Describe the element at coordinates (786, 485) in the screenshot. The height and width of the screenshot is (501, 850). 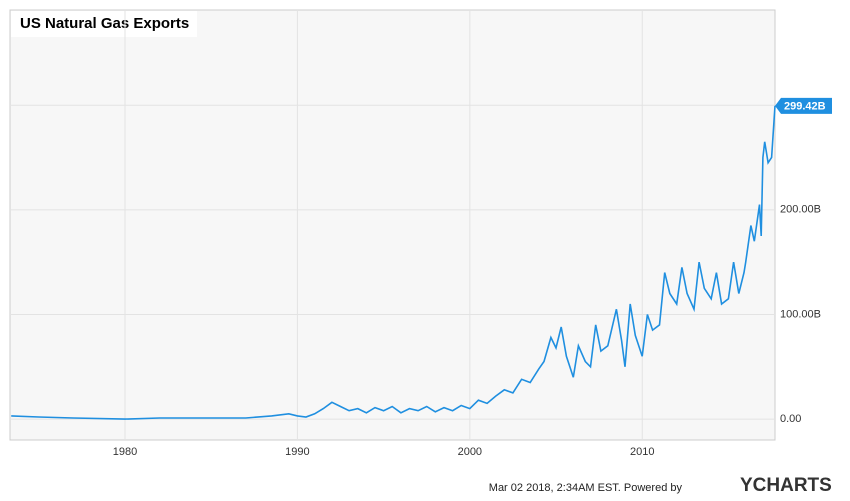
I see `brand: YCHARTS` at that location.